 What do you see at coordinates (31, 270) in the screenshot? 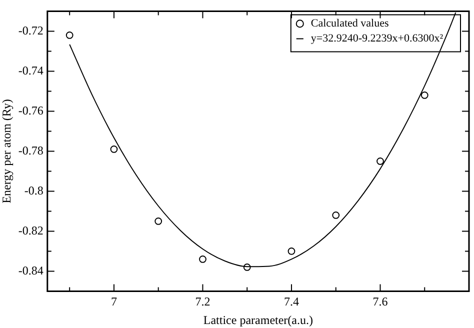
I see `y-tick-label: -0.84` at bounding box center [31, 270].